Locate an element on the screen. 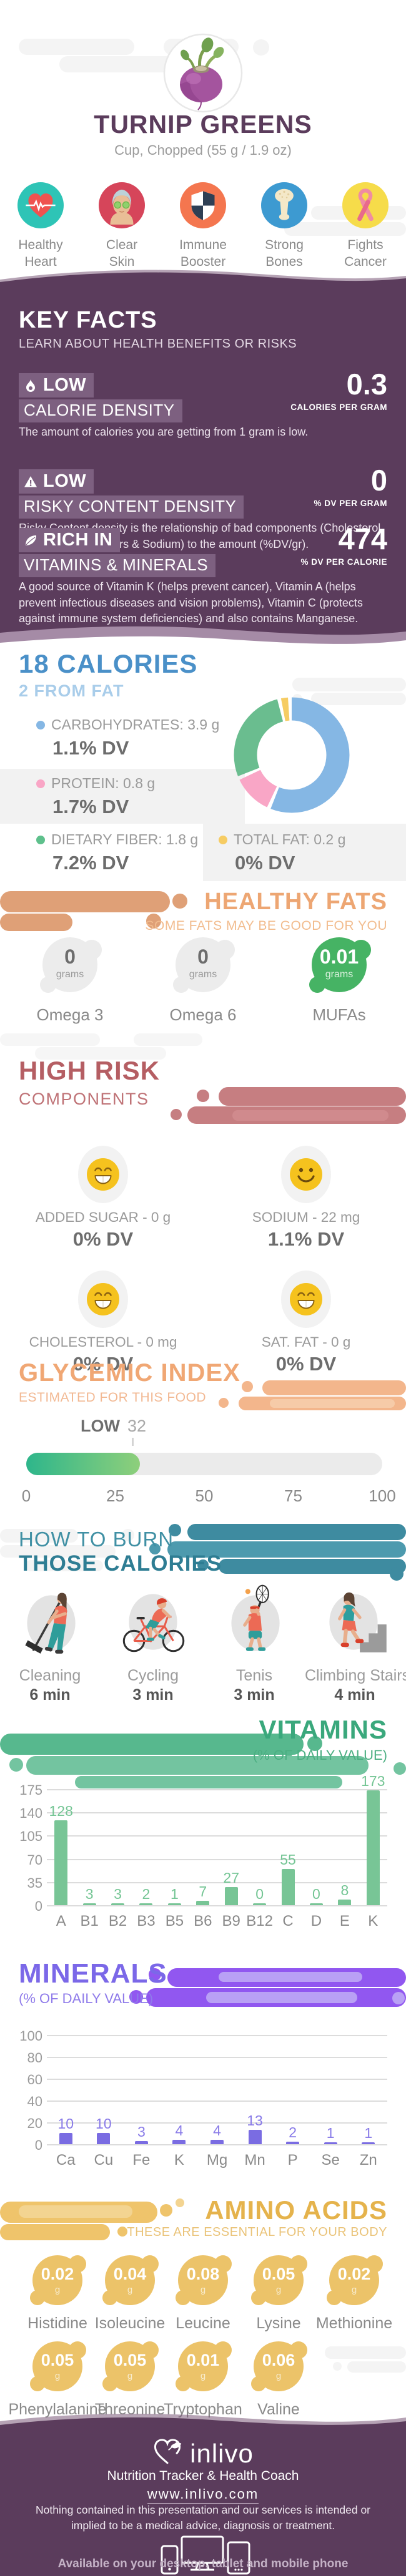 This screenshot has width=406, height=2576. fact-value: 474 is located at coordinates (362, 538).